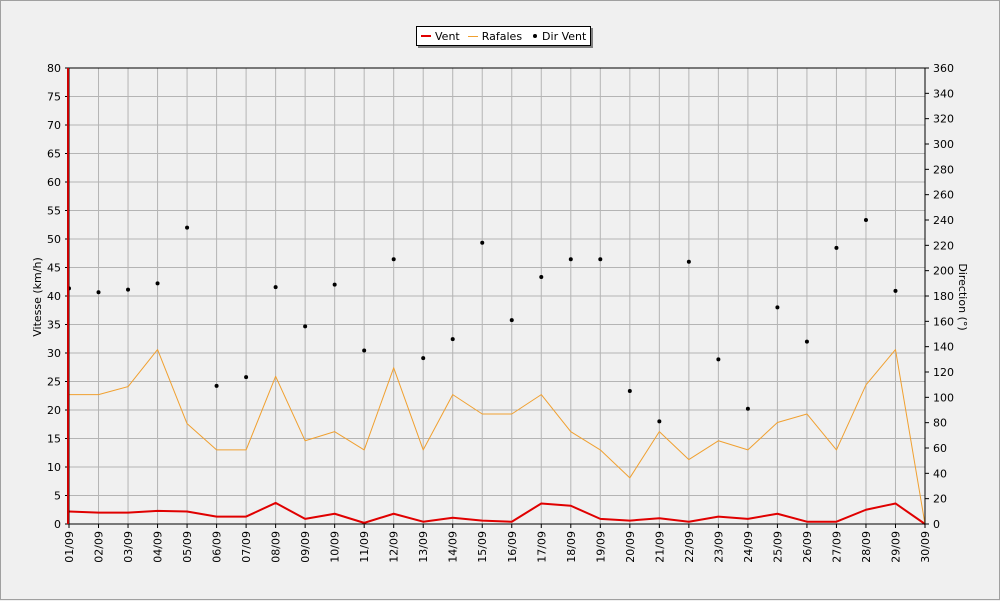 The image size is (1000, 601). What do you see at coordinates (943, 93) in the screenshot?
I see `y2-tick-label: 340` at bounding box center [943, 93].